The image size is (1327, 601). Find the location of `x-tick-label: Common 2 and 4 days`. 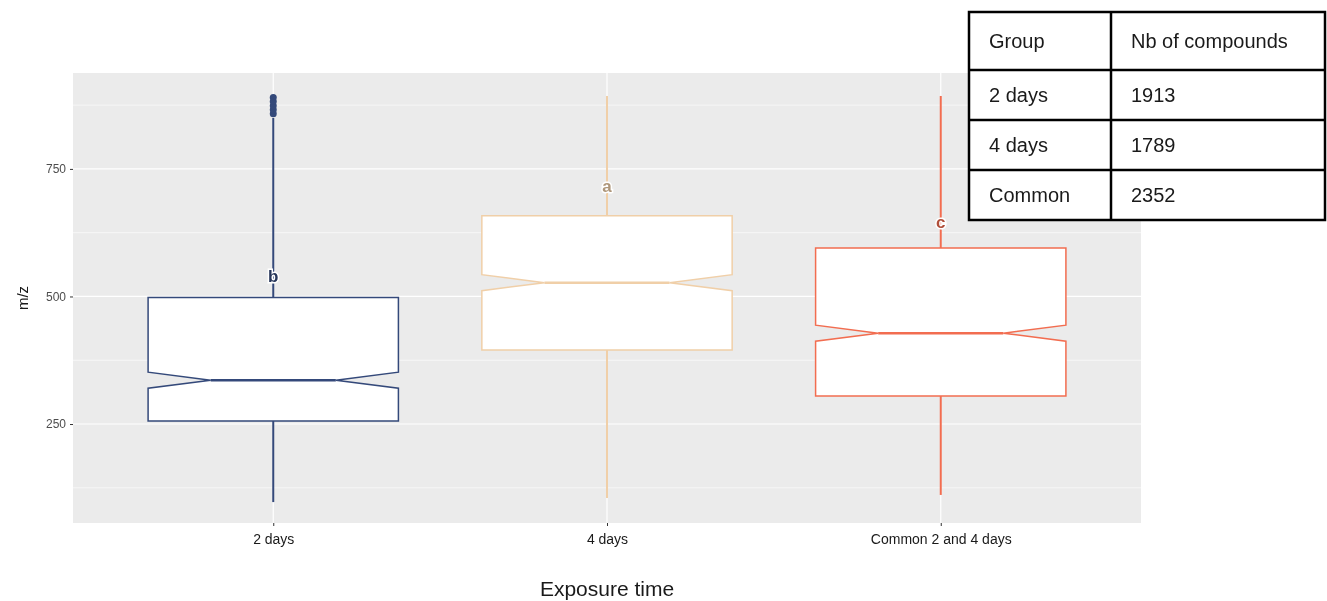

x-tick-label: Common 2 and 4 days is located at coordinates (941, 538).